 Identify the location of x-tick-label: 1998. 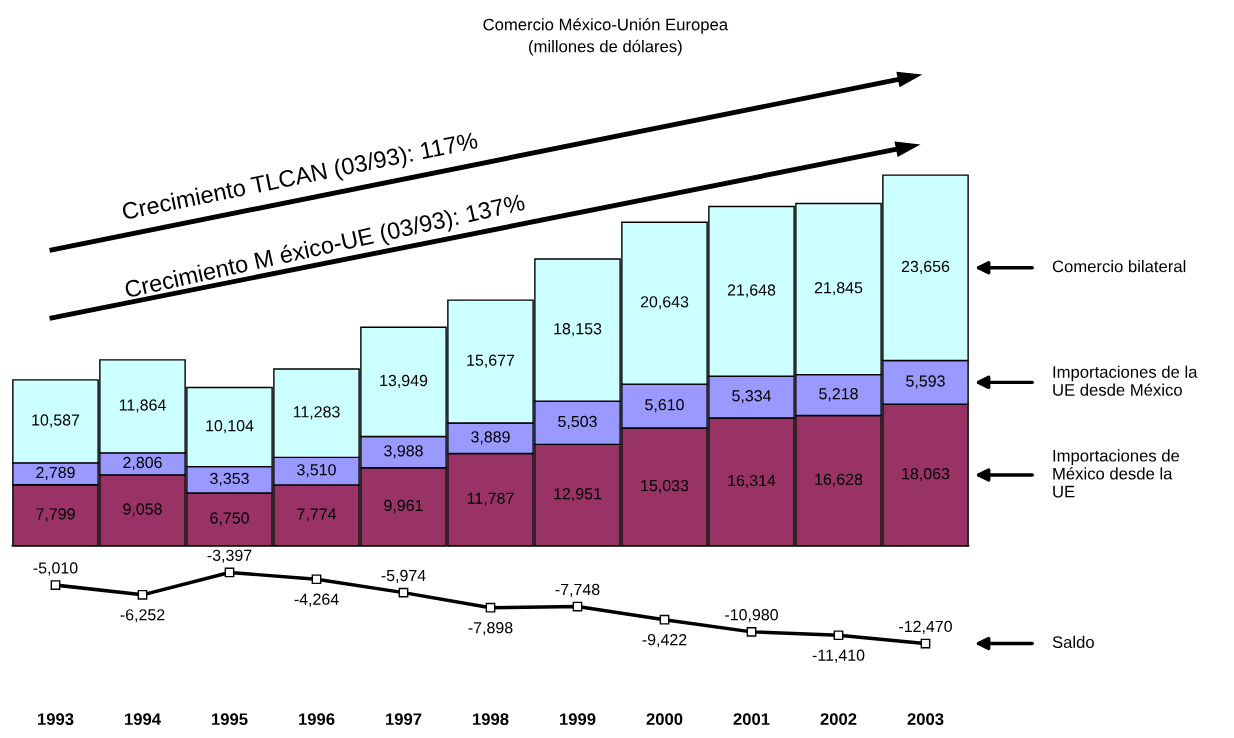
(491, 719).